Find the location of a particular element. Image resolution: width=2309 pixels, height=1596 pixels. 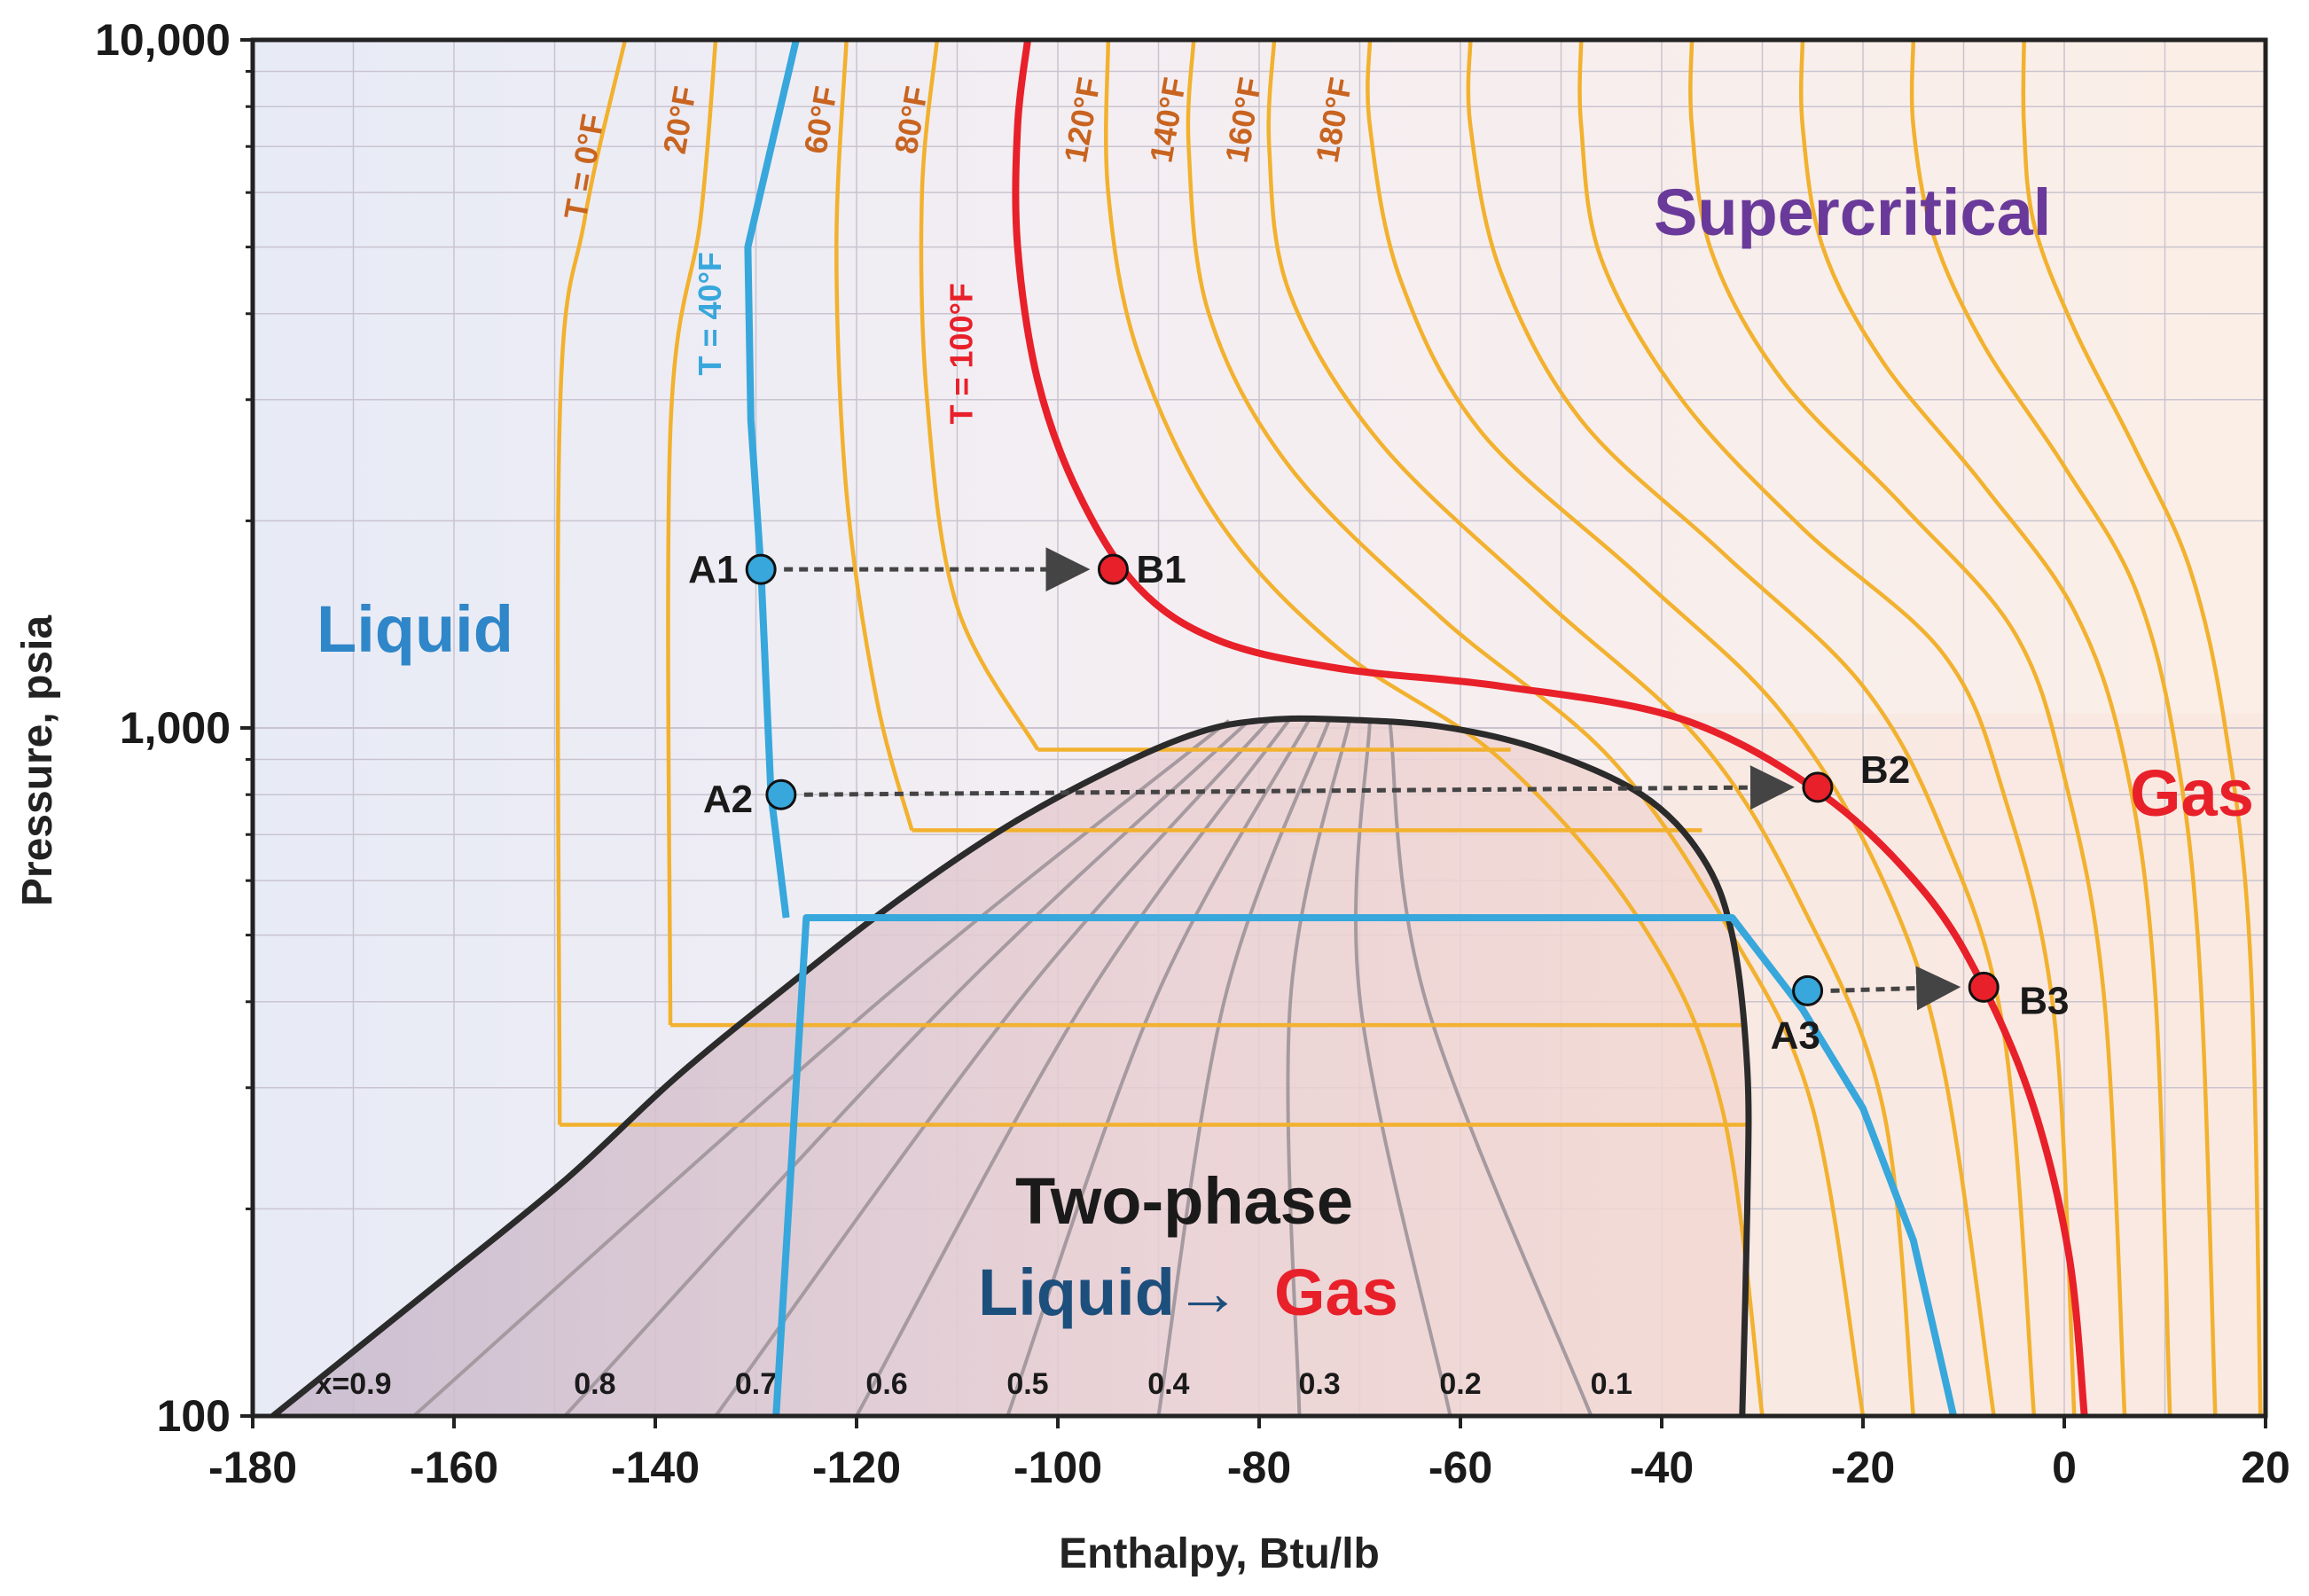

x-tick-label: -180 is located at coordinates (252, 1468).